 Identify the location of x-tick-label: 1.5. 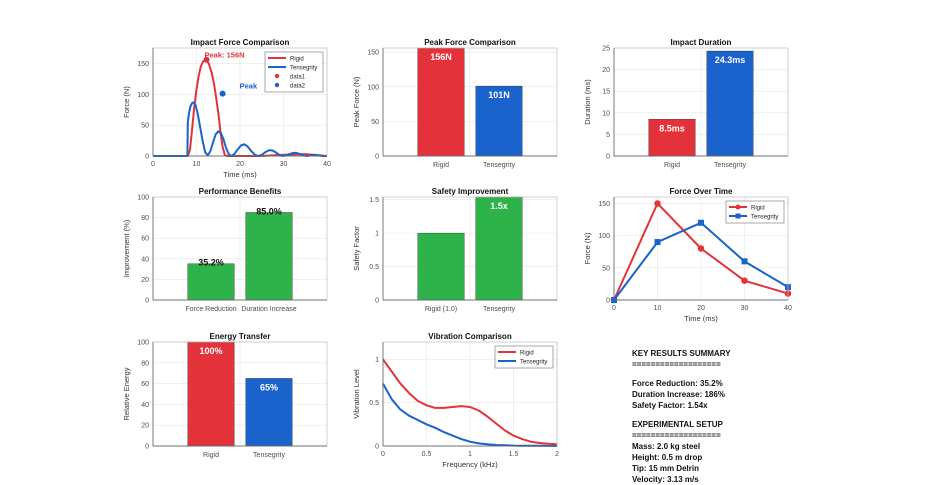
(514, 454).